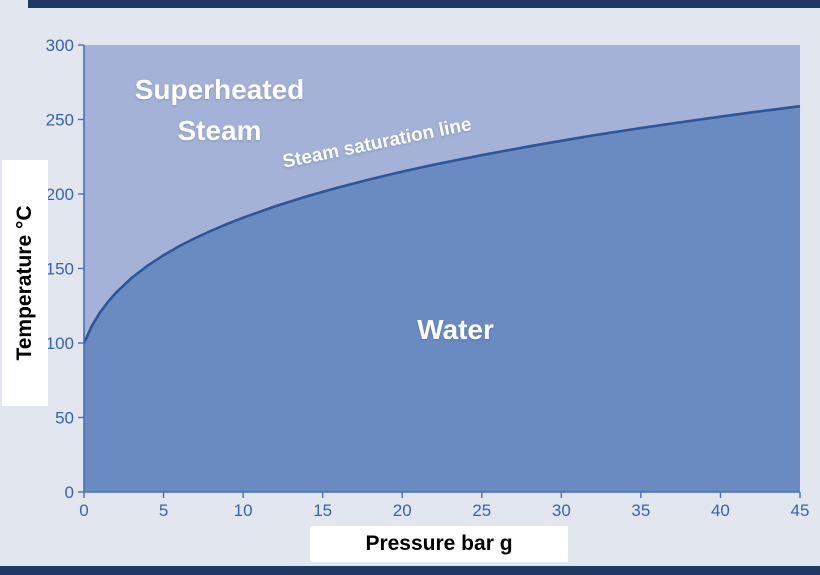 This screenshot has height=575, width=820. Describe the element at coordinates (69, 492) in the screenshot. I see `y-tick-label: 0` at that location.